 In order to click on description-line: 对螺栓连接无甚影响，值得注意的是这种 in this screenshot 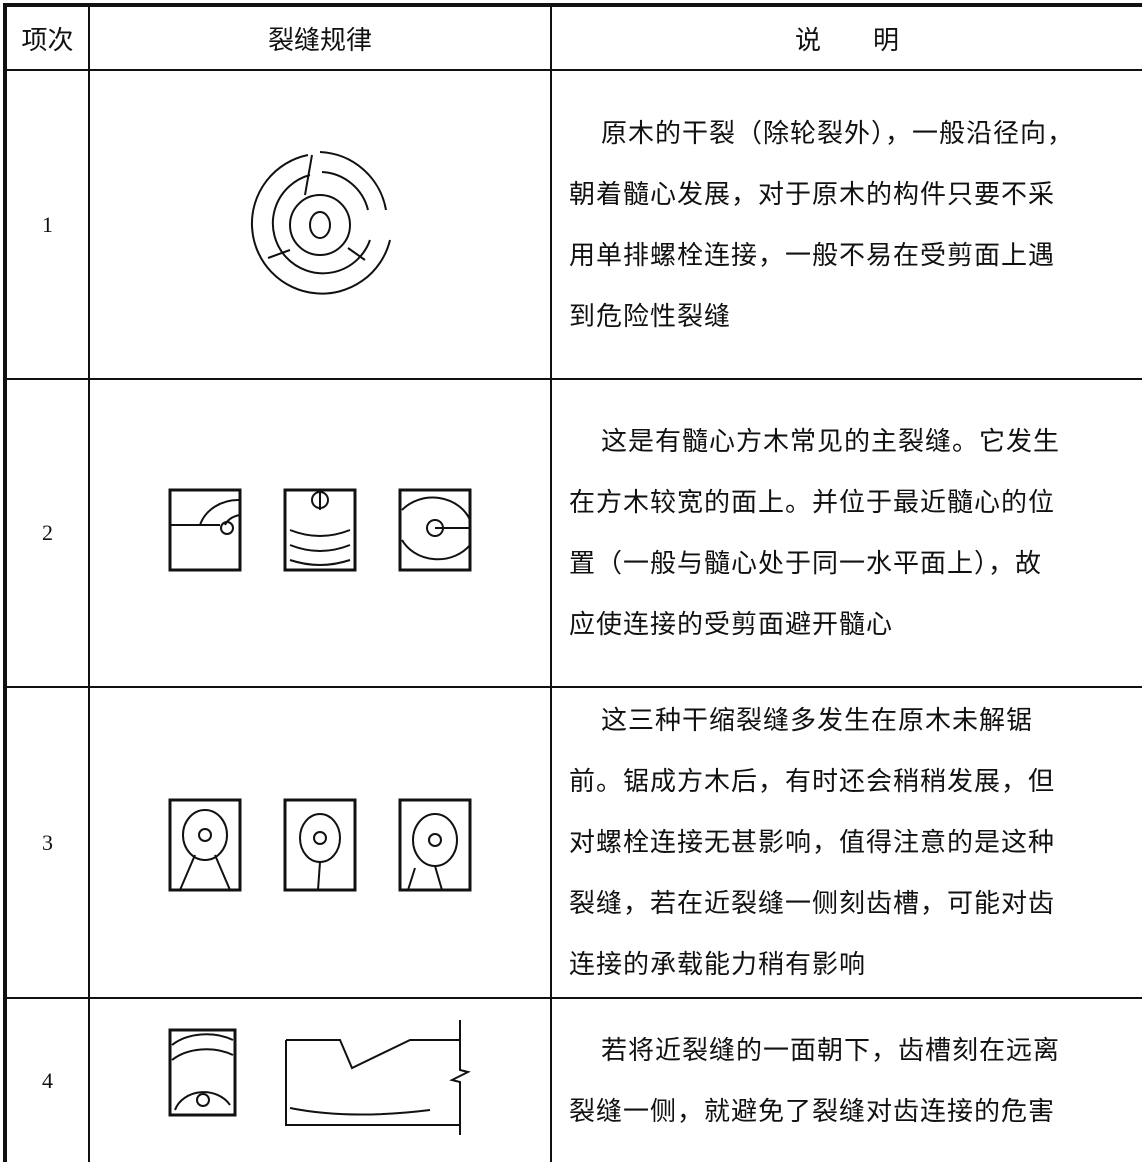, I will do `click(812, 842)`.